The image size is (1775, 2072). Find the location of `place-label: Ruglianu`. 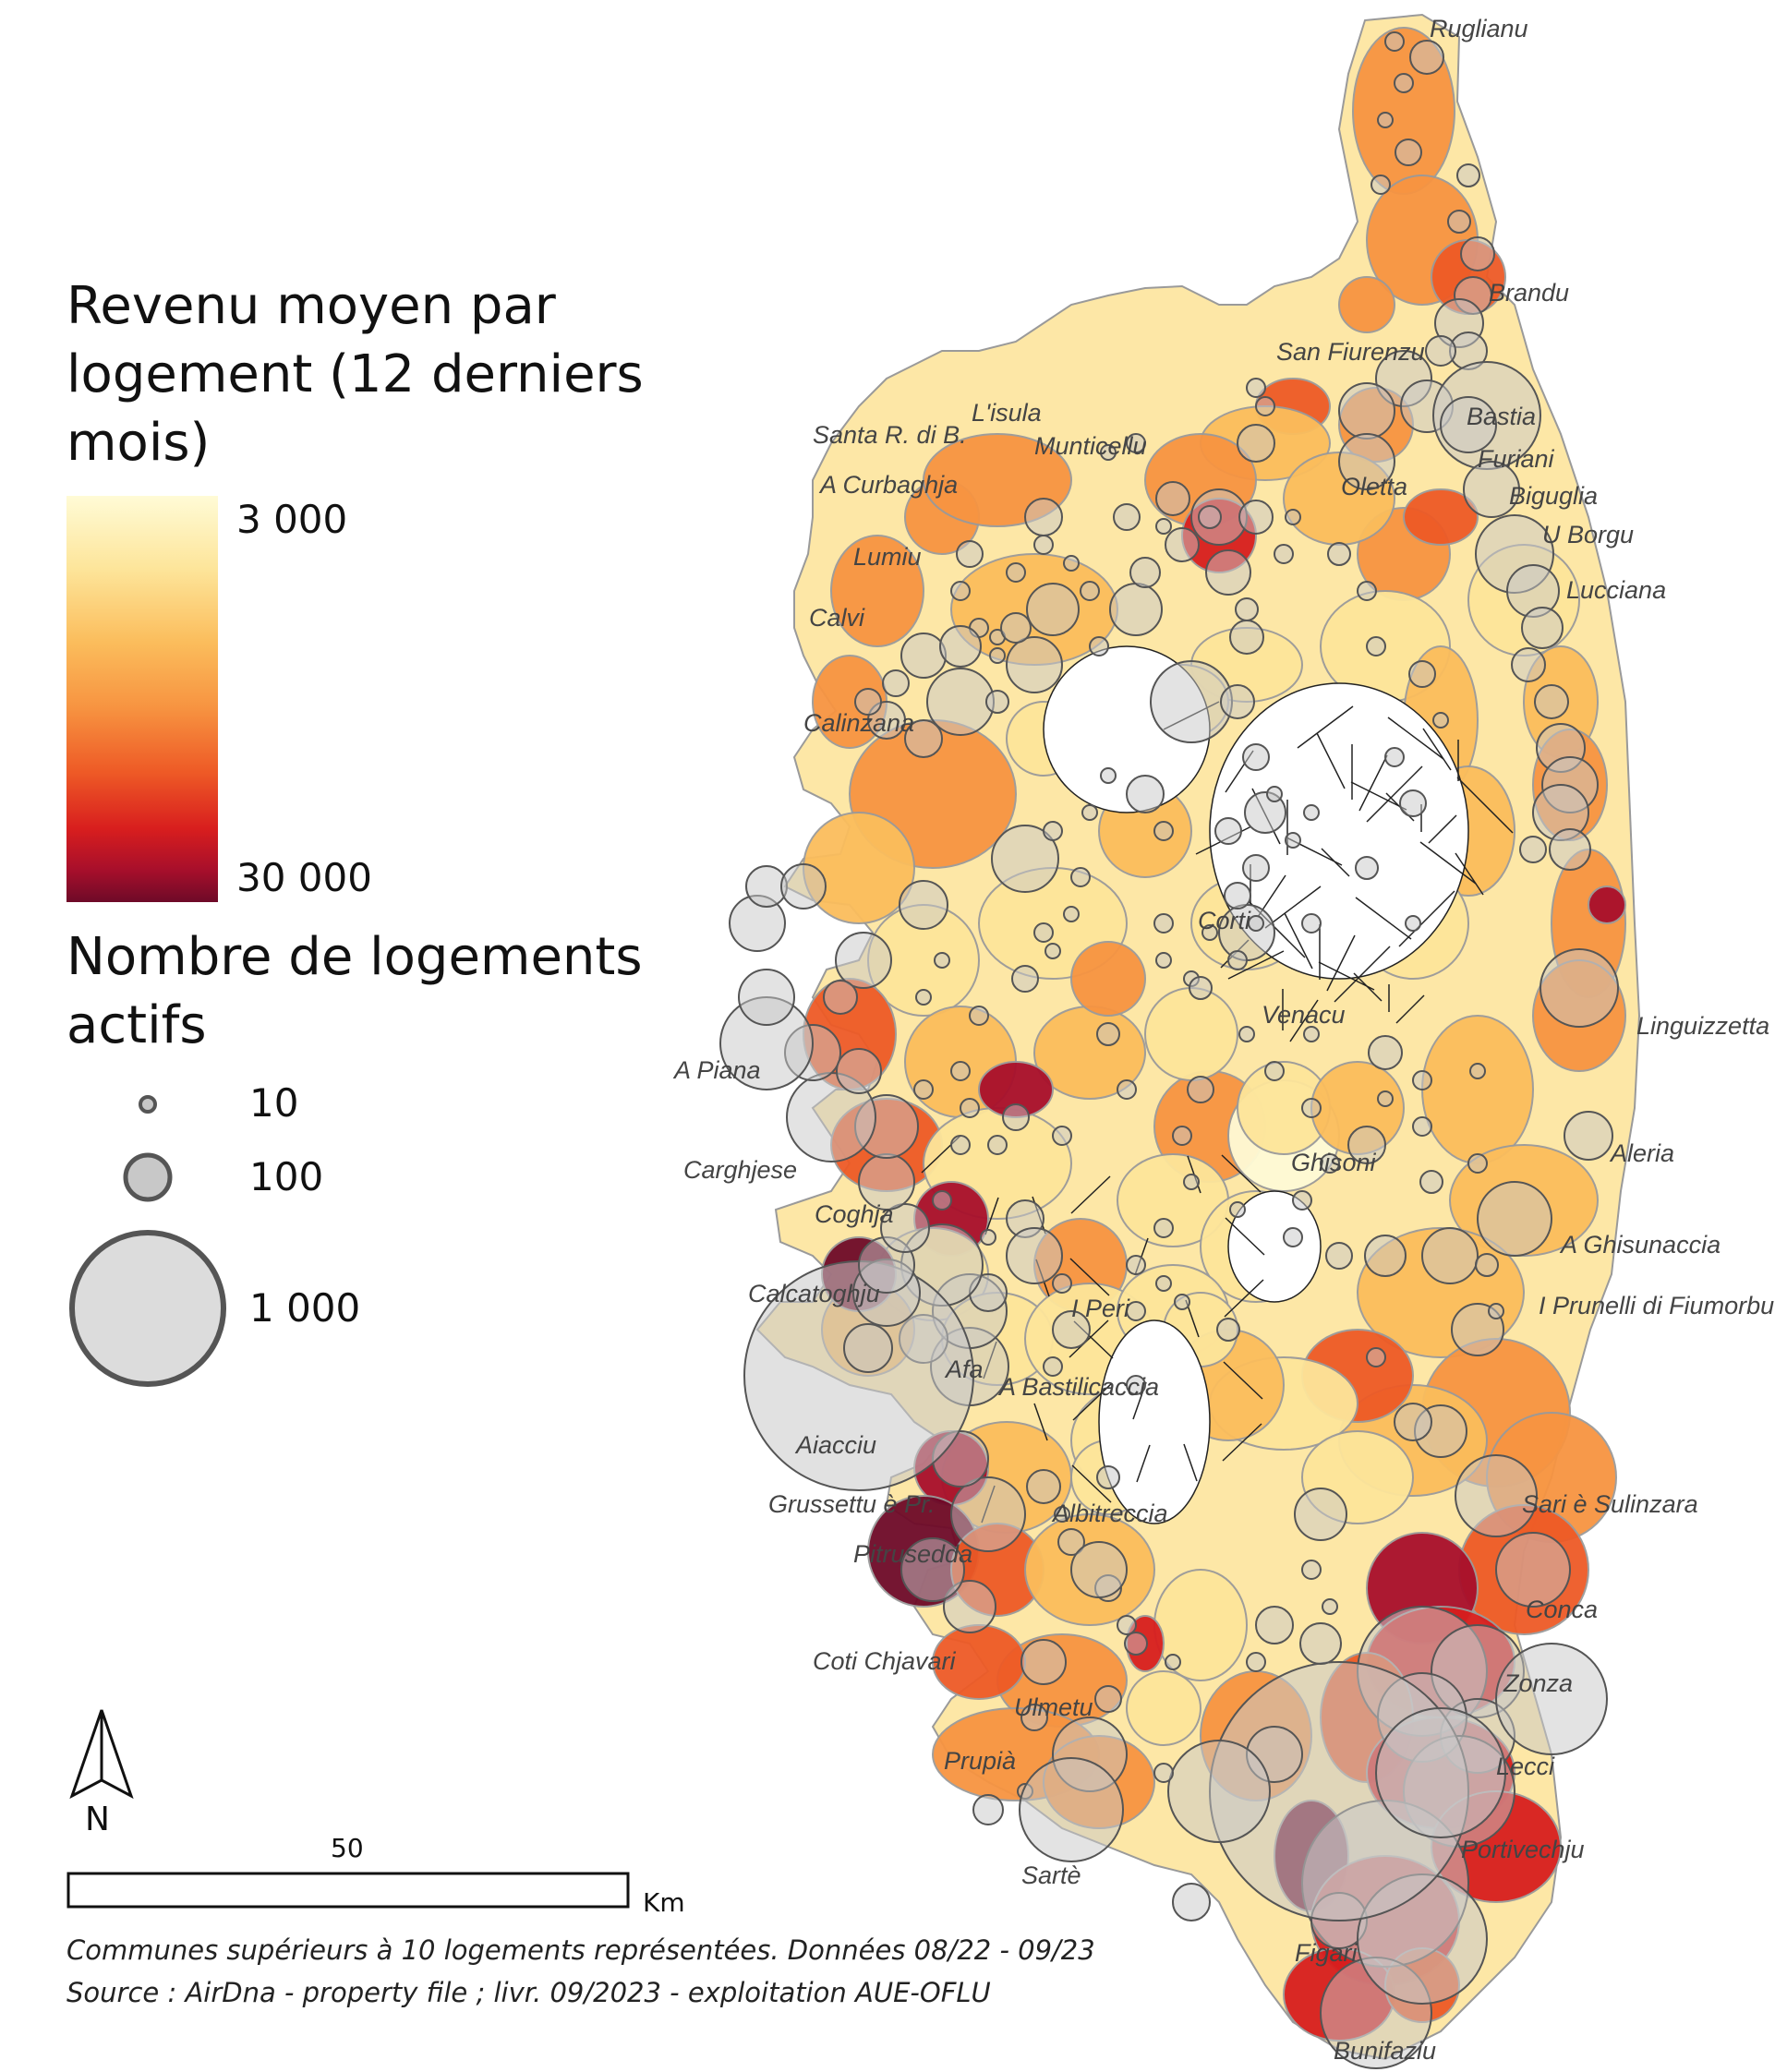

place-label: Ruglianu is located at coordinates (1479, 28).